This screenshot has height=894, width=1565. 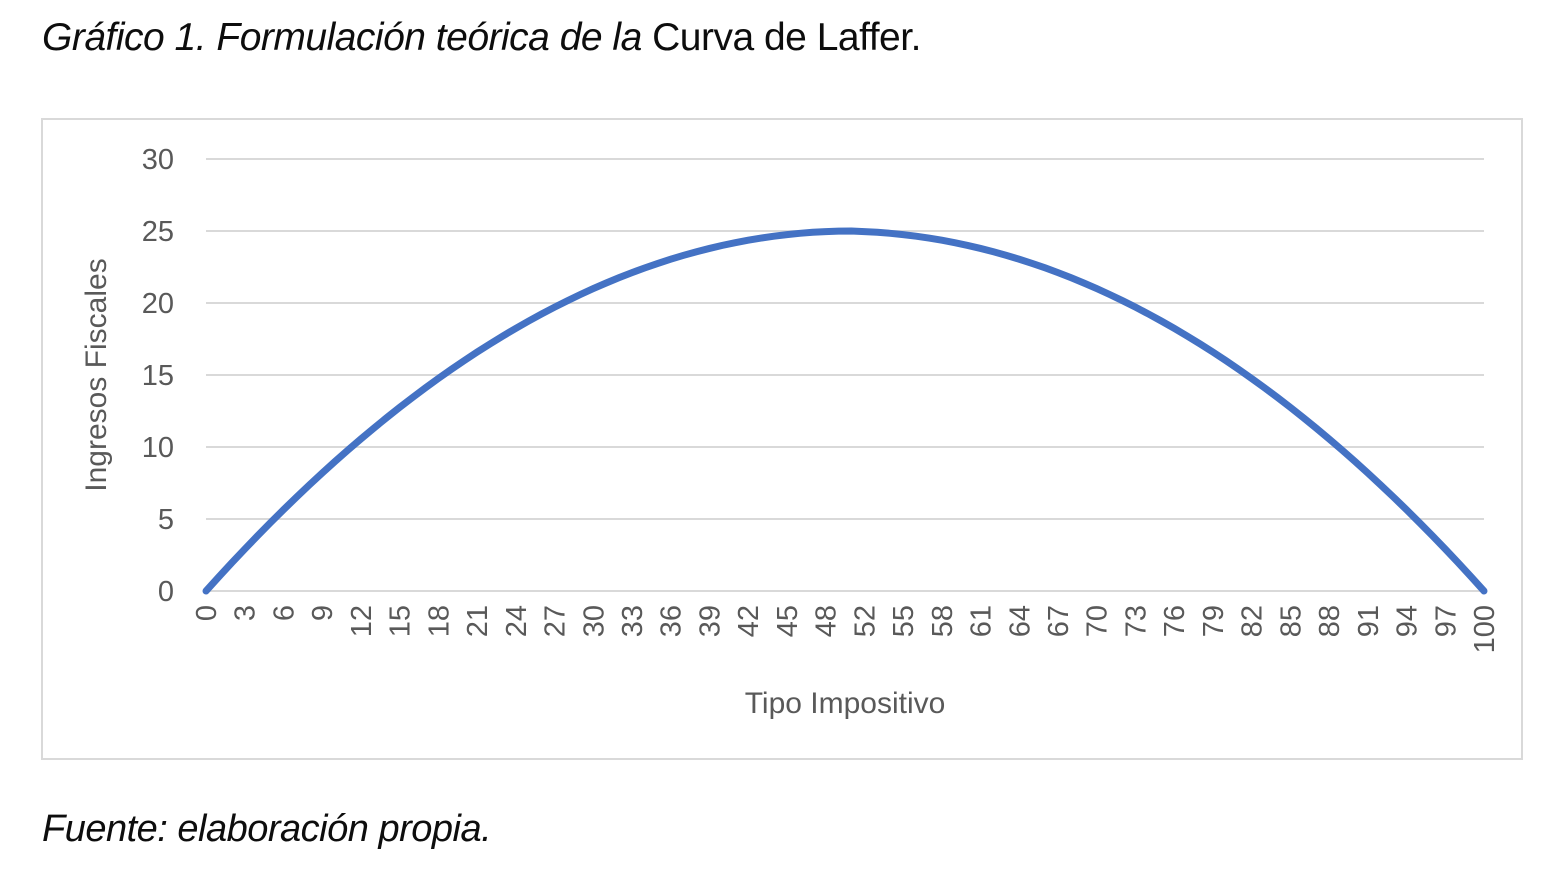 I want to click on x-tick-label: 58, so click(x=943, y=621).